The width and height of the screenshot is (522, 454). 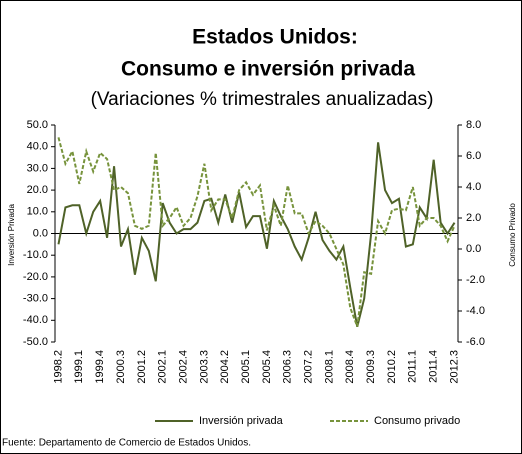 What do you see at coordinates (475, 342) in the screenshot?
I see `y2-tick-label: -6.0` at bounding box center [475, 342].